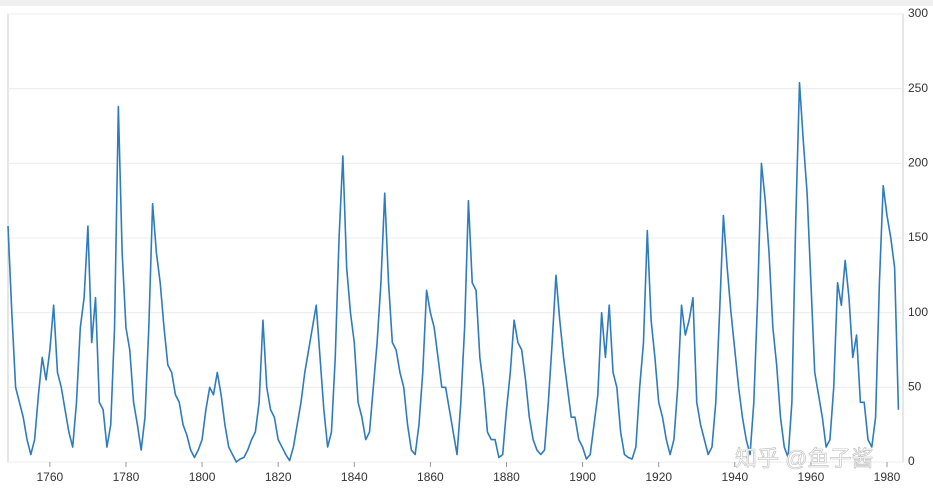 This screenshot has width=933, height=497. What do you see at coordinates (582, 477) in the screenshot?
I see `x-tick-label: 1900` at bounding box center [582, 477].